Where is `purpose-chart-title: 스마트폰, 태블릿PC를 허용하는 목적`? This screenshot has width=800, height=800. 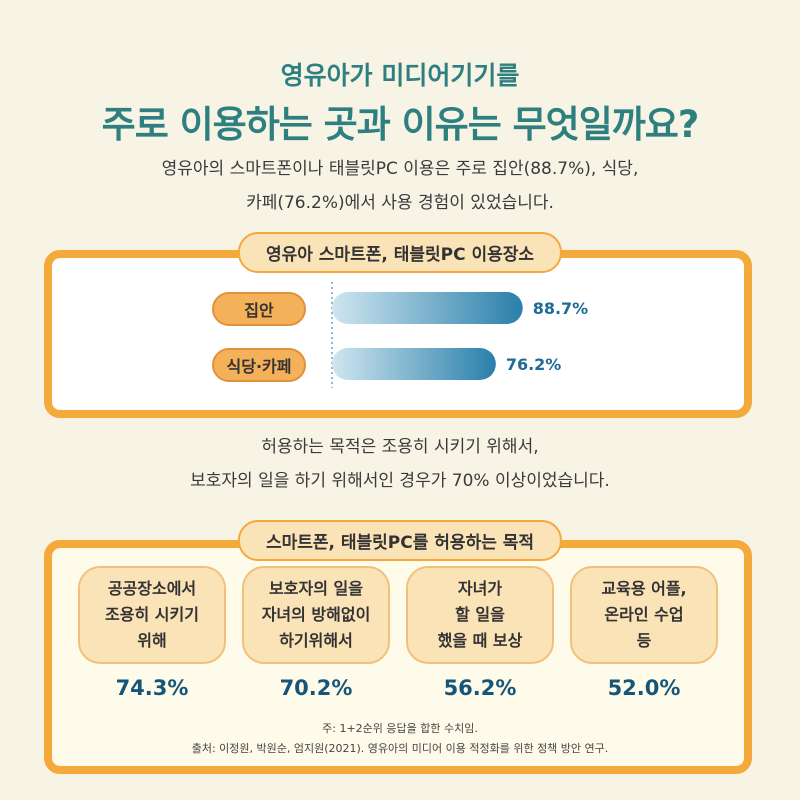 purpose-chart-title: 스마트폰, 태블릿PC를 허용하는 목적 is located at coordinates (400, 540).